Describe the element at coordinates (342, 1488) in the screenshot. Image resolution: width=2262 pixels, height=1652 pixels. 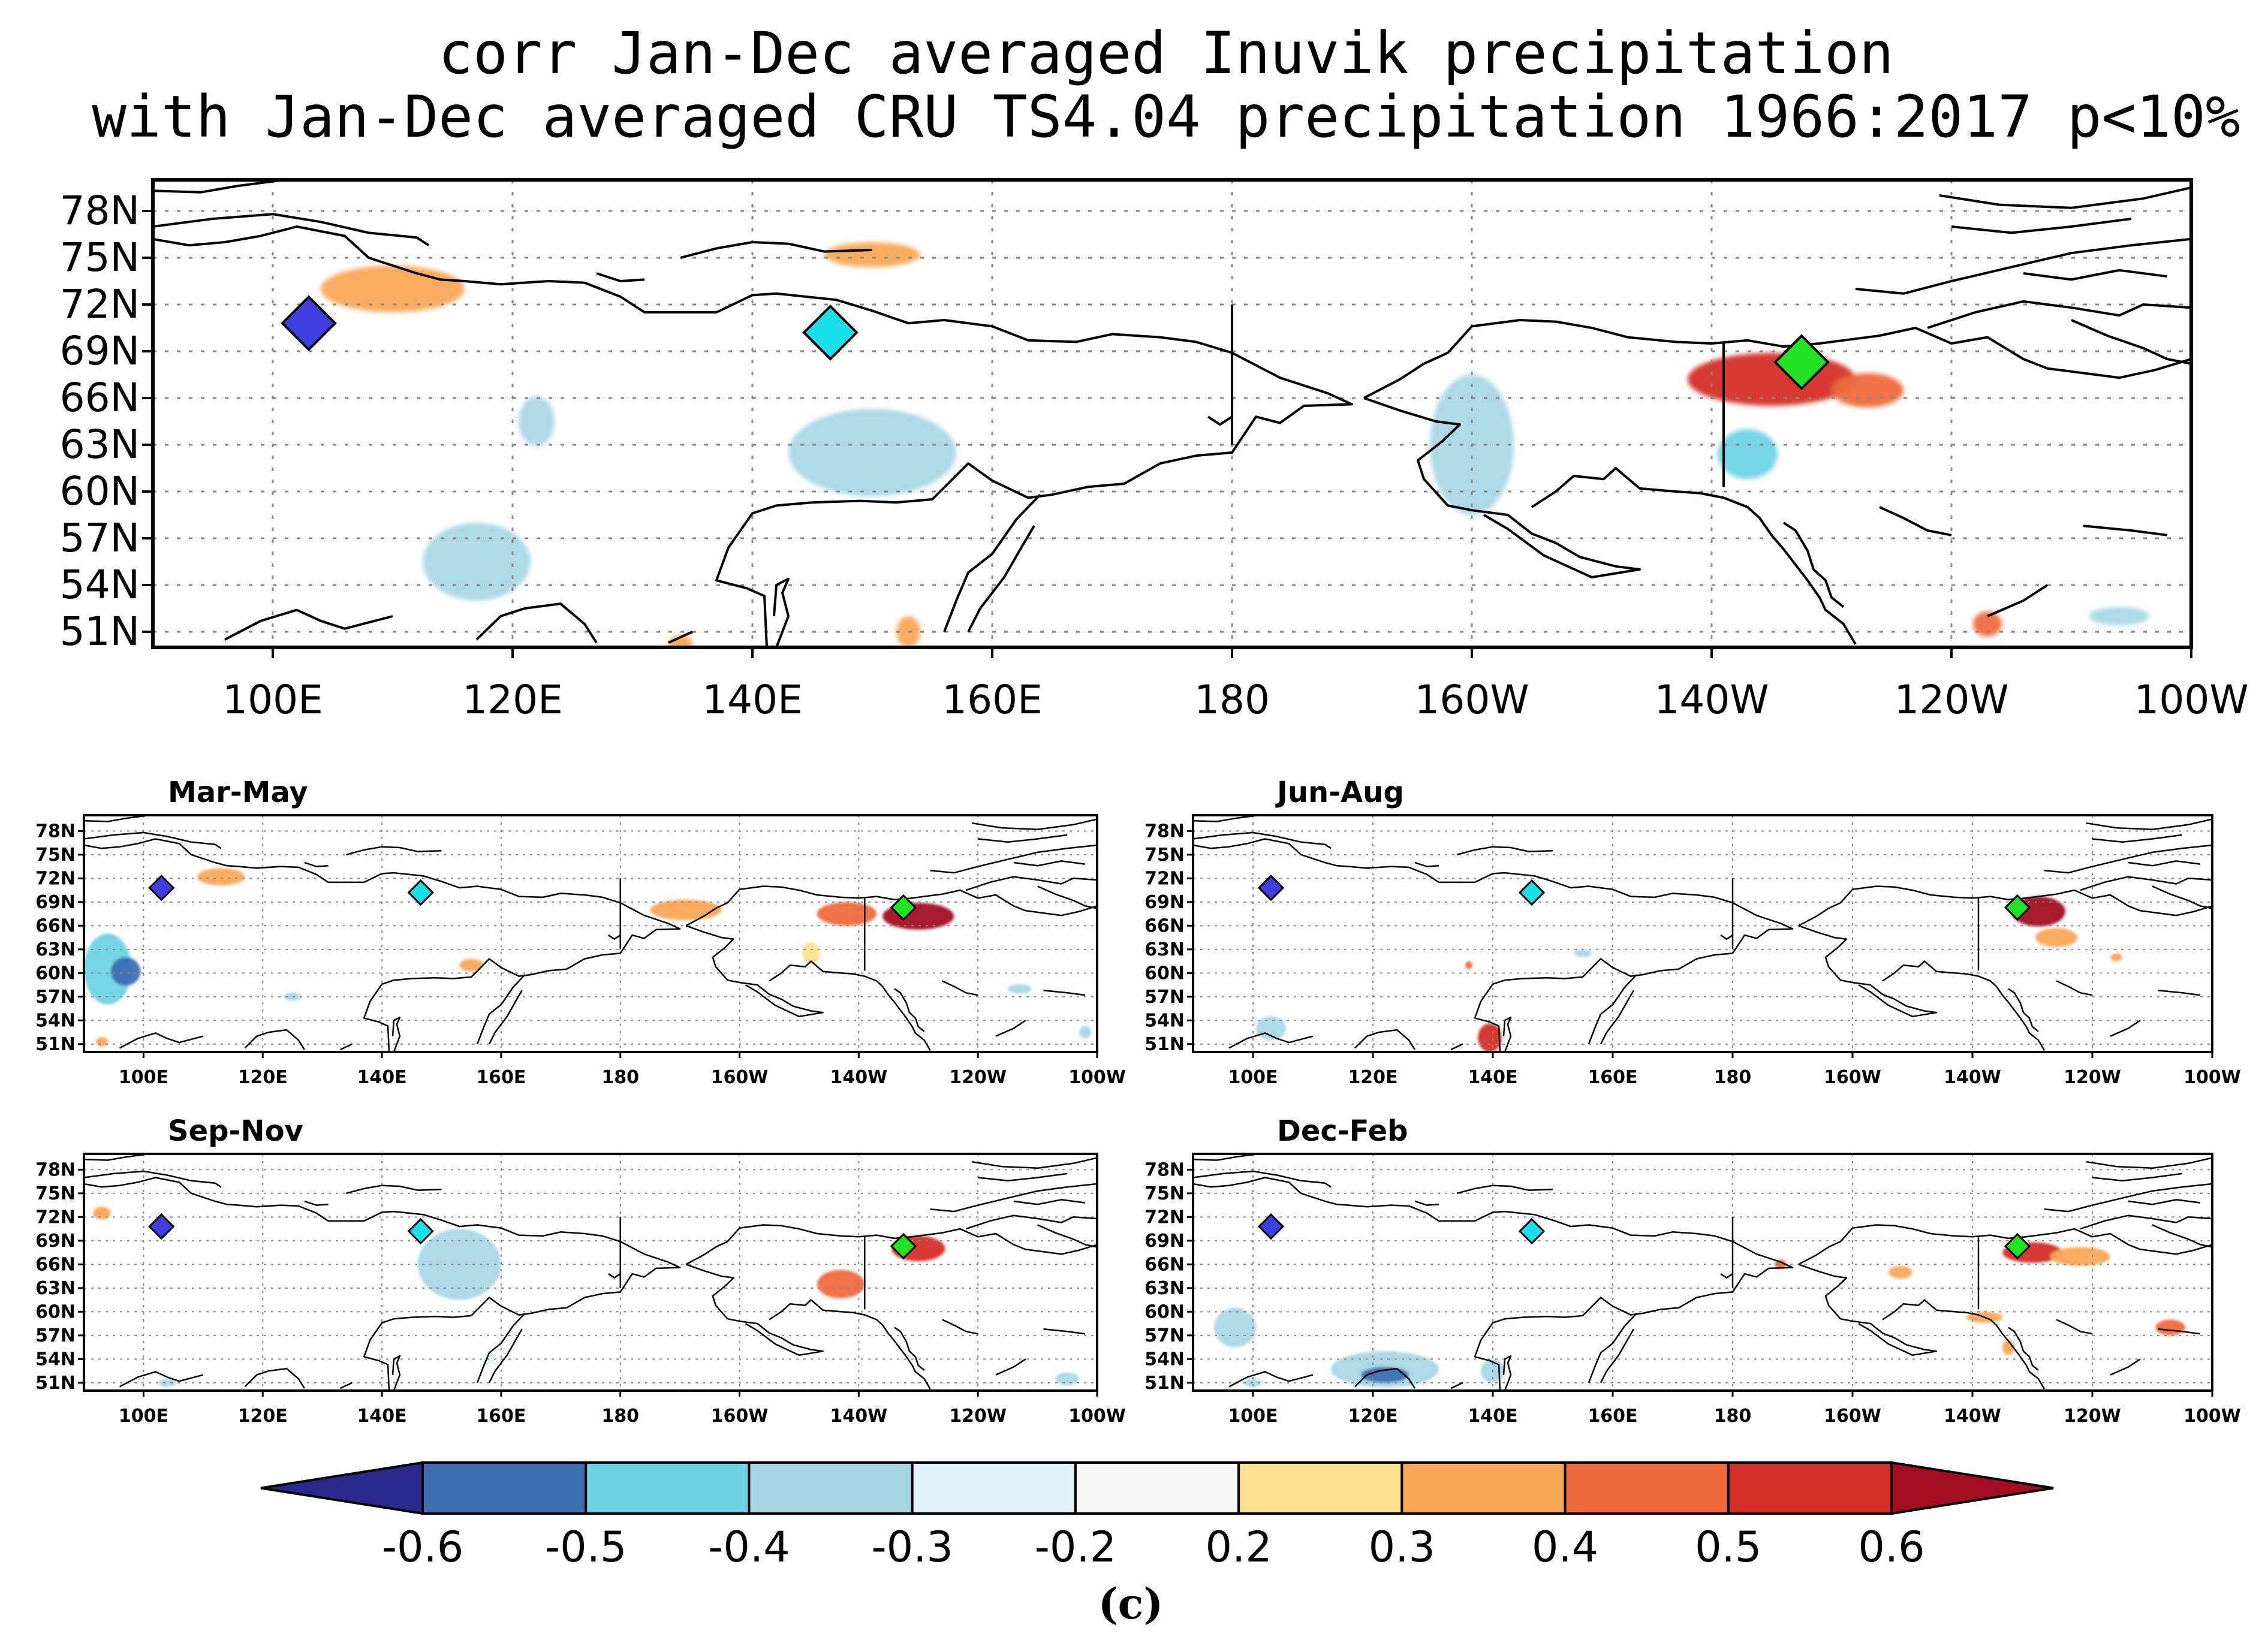
I see `colorbar-extend-low` at that location.